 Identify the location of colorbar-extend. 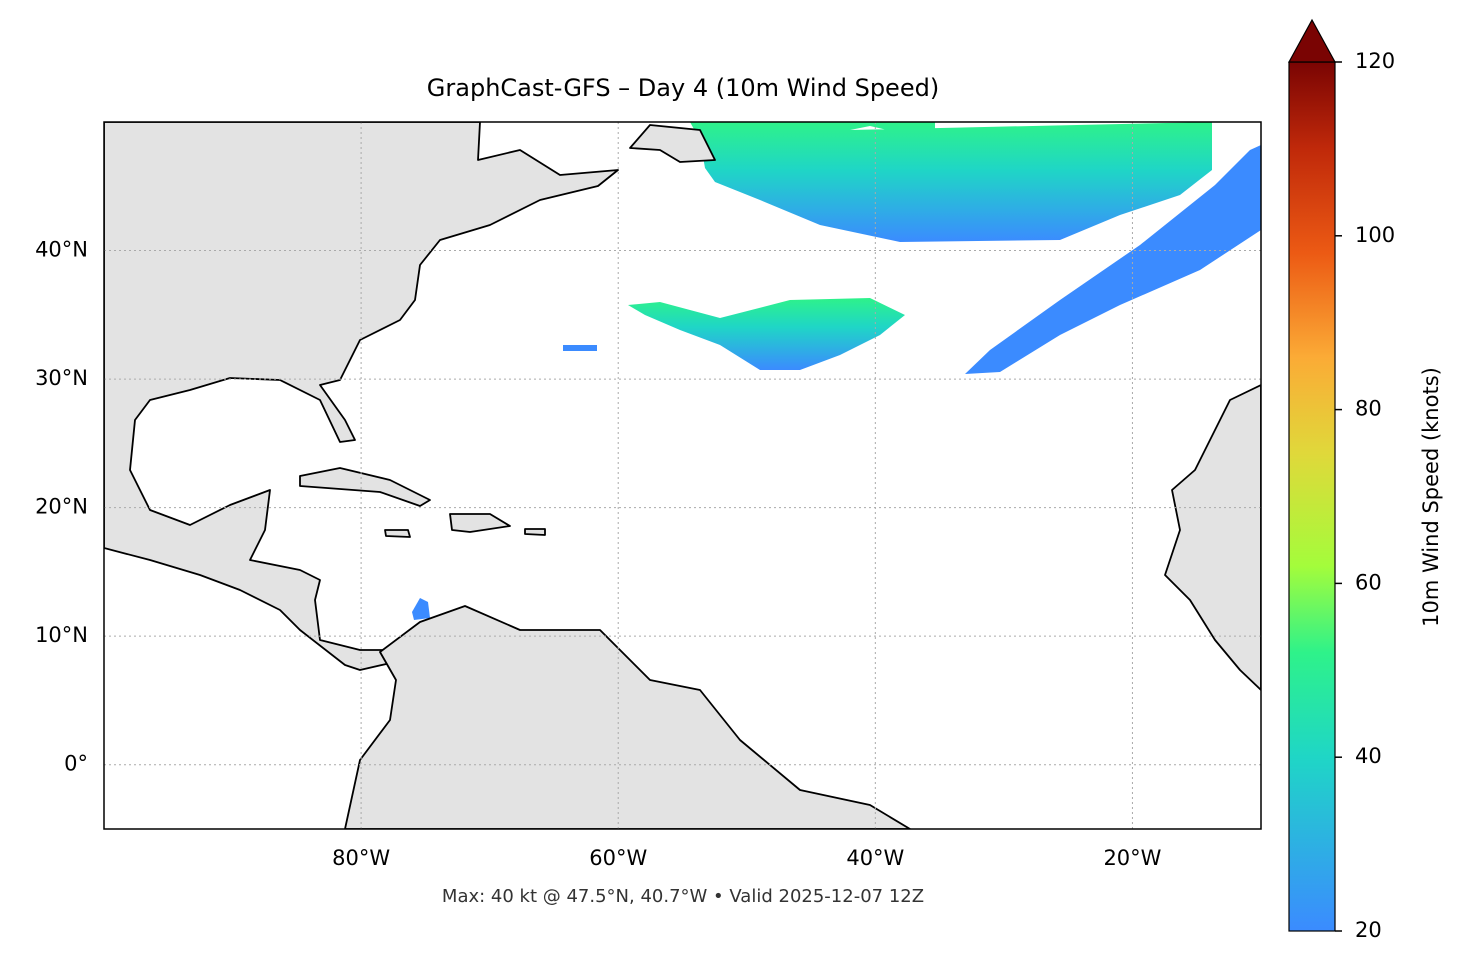
(1312, 40).